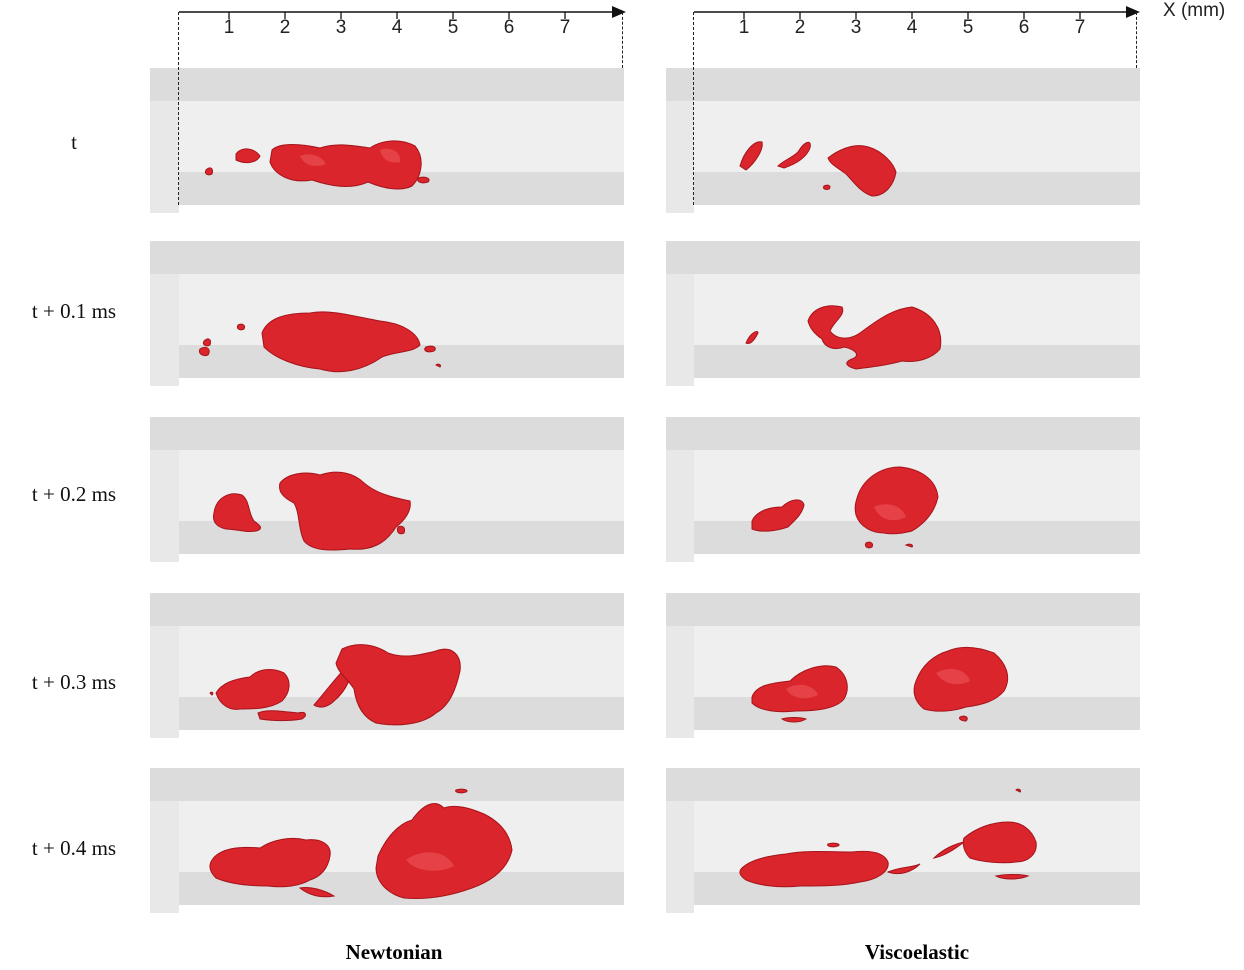  Describe the element at coordinates (1136, 40) in the screenshot. I see `dashed-guide-viscoelastic-right` at that location.